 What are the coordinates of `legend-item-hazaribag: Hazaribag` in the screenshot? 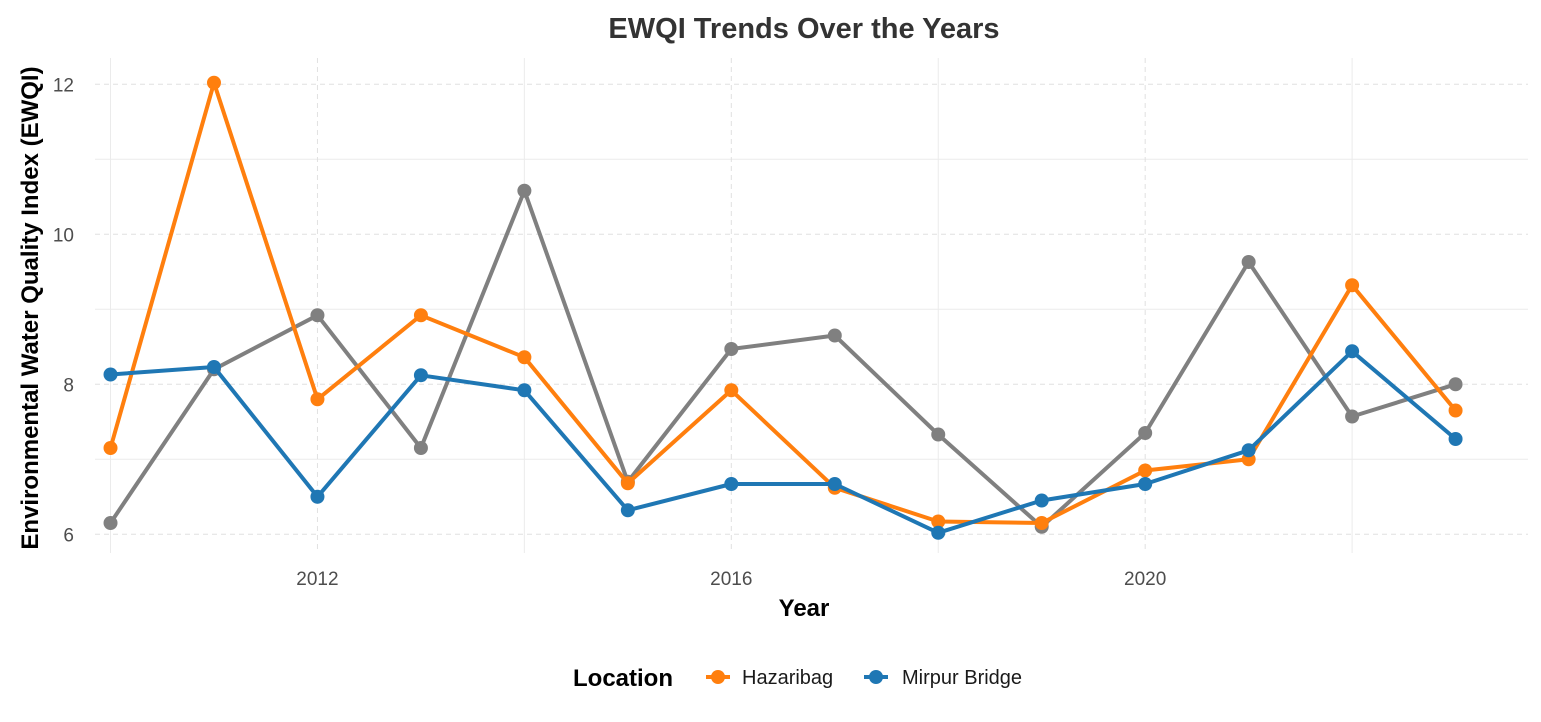 It's located at (769, 678).